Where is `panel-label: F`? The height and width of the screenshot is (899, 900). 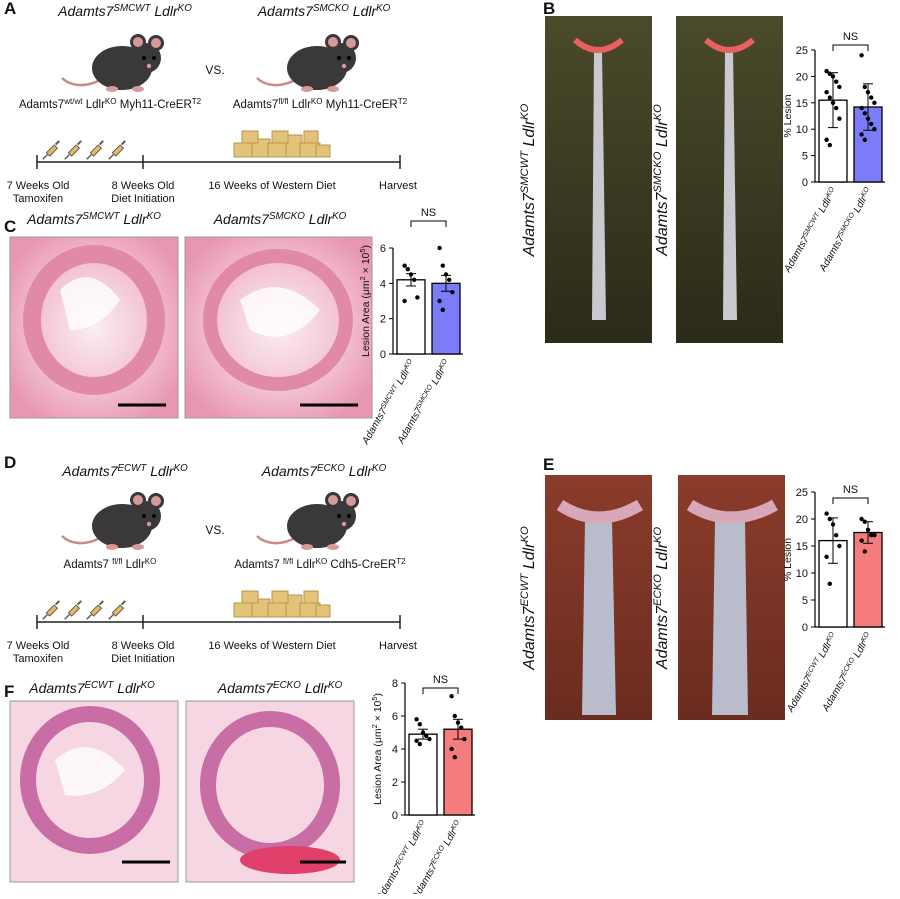 panel-label: F is located at coordinates (9, 691).